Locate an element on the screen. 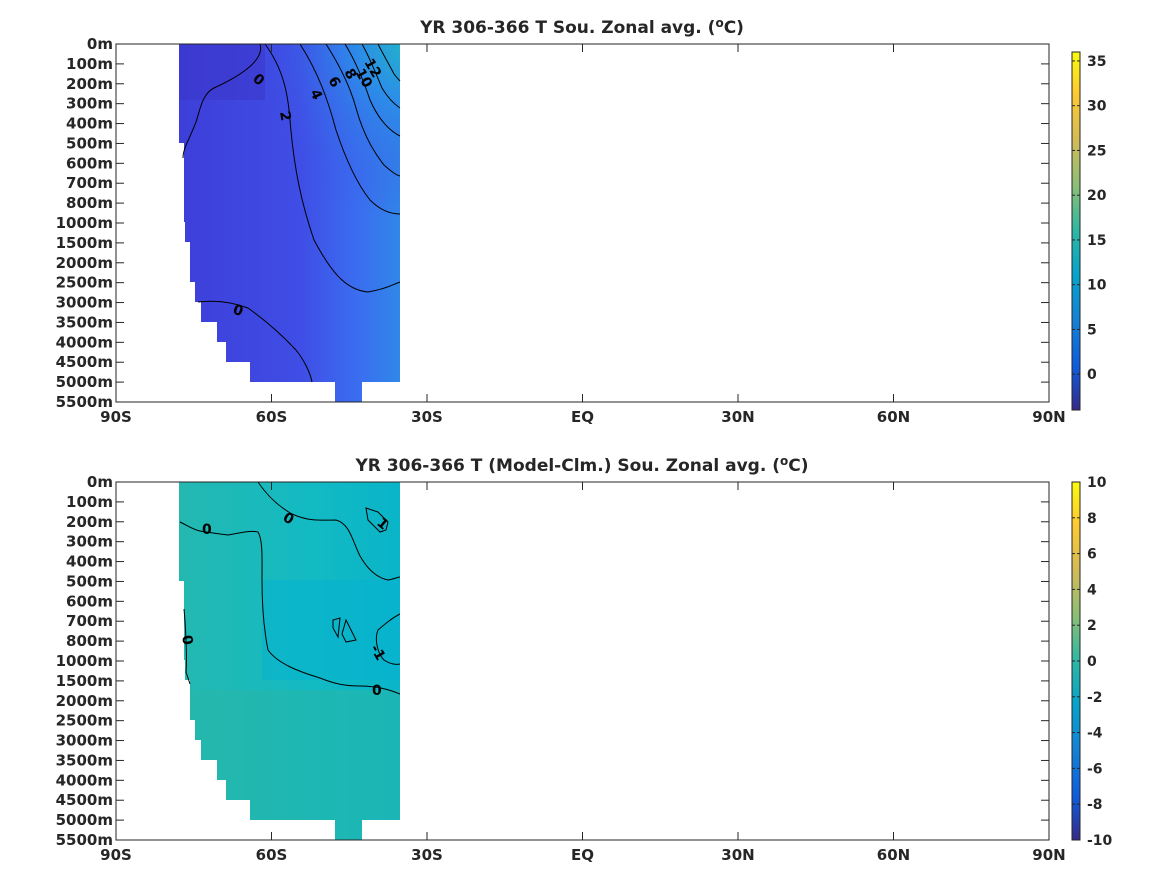 Image resolution: width=1167 pixels, height=875 pixels. panel-2-colorbar-ticks: 10 8 6 4 2 0 -2 -4 -6 -8 -10 is located at coordinates (1092, 662).